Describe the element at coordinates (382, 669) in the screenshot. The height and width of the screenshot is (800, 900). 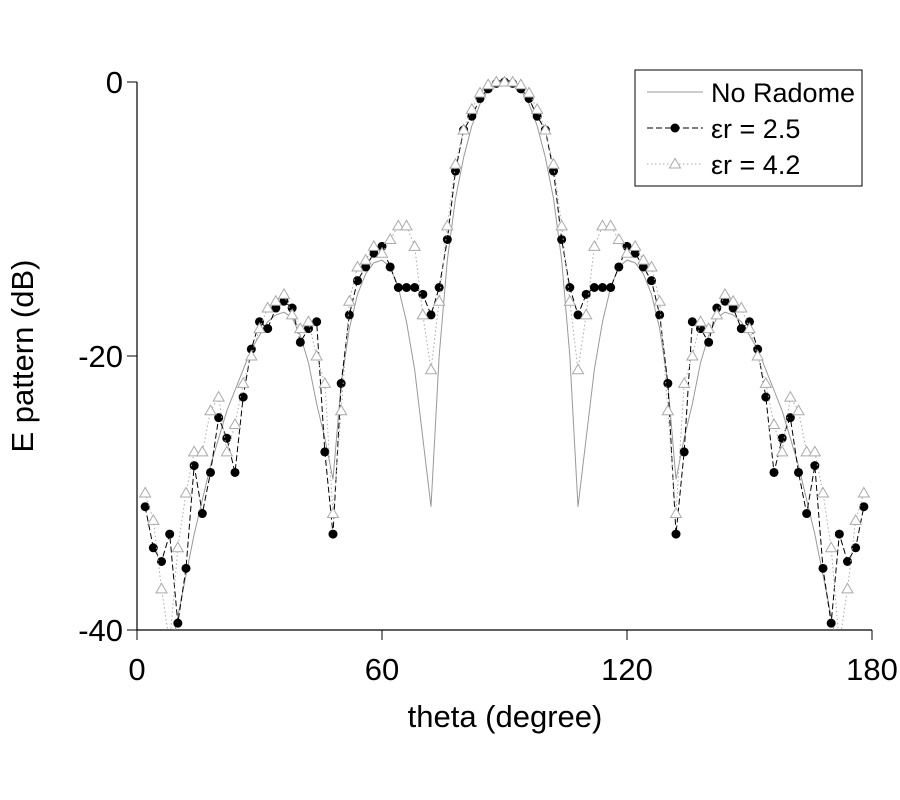
I see `x-tick-label: 60` at that location.